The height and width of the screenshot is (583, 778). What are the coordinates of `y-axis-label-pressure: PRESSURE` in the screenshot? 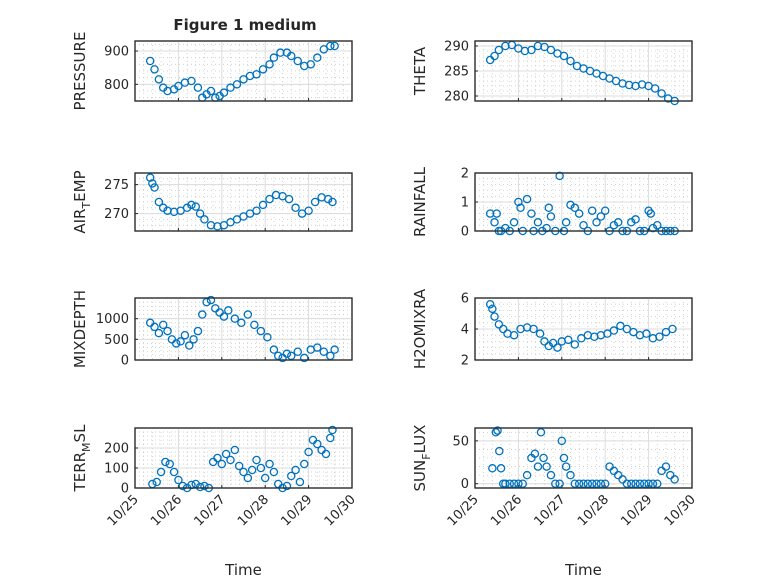 It's located at (80, 71).